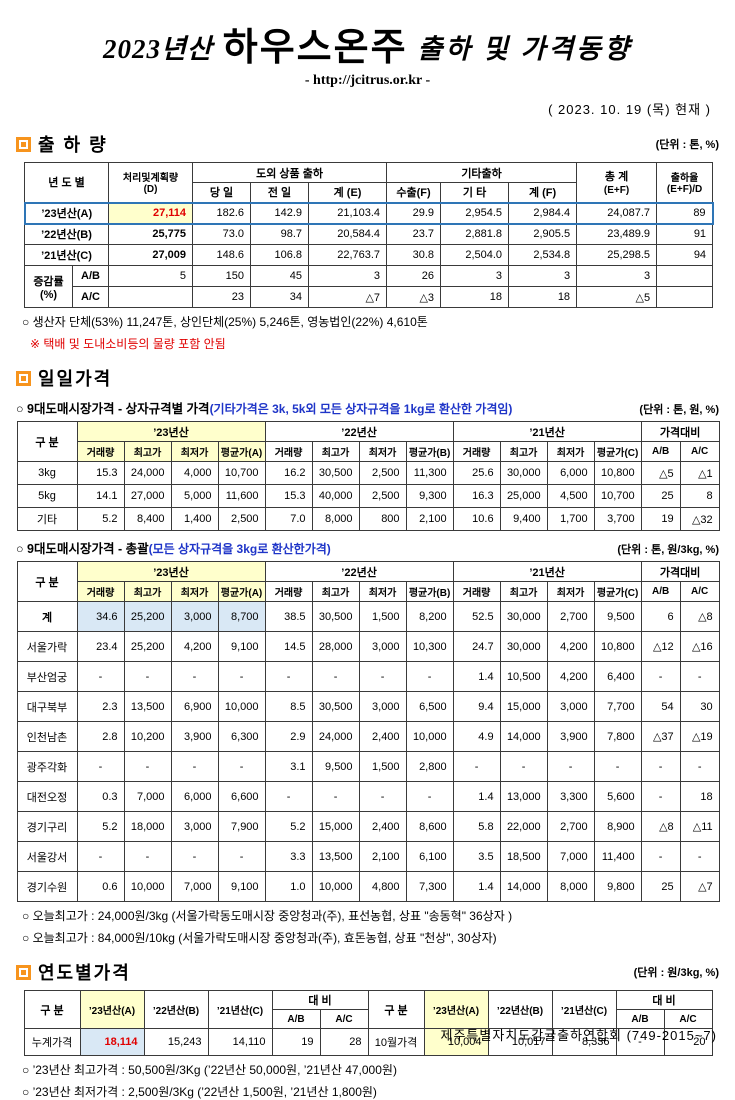 This screenshot has height=1100, width=735. Describe the element at coordinates (476, 886) in the screenshot. I see `table-cell: 1.4` at that location.